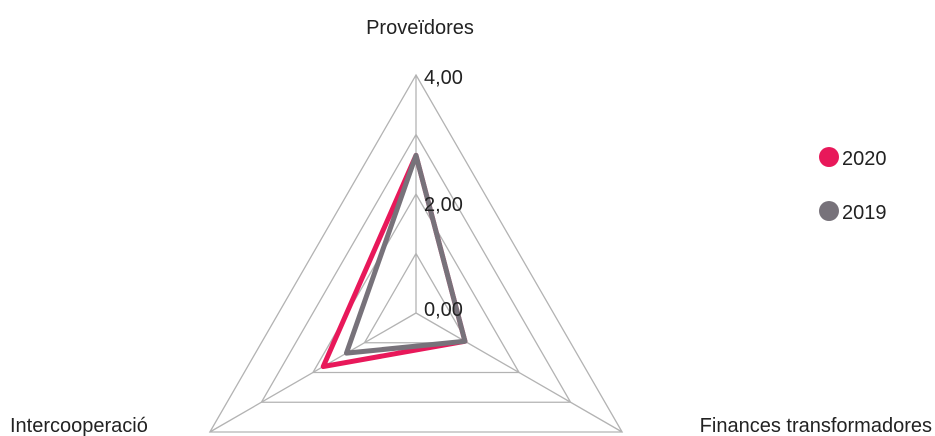 Image resolution: width=935 pixels, height=436 pixels. I want to click on legend-marker-2020, so click(829, 157).